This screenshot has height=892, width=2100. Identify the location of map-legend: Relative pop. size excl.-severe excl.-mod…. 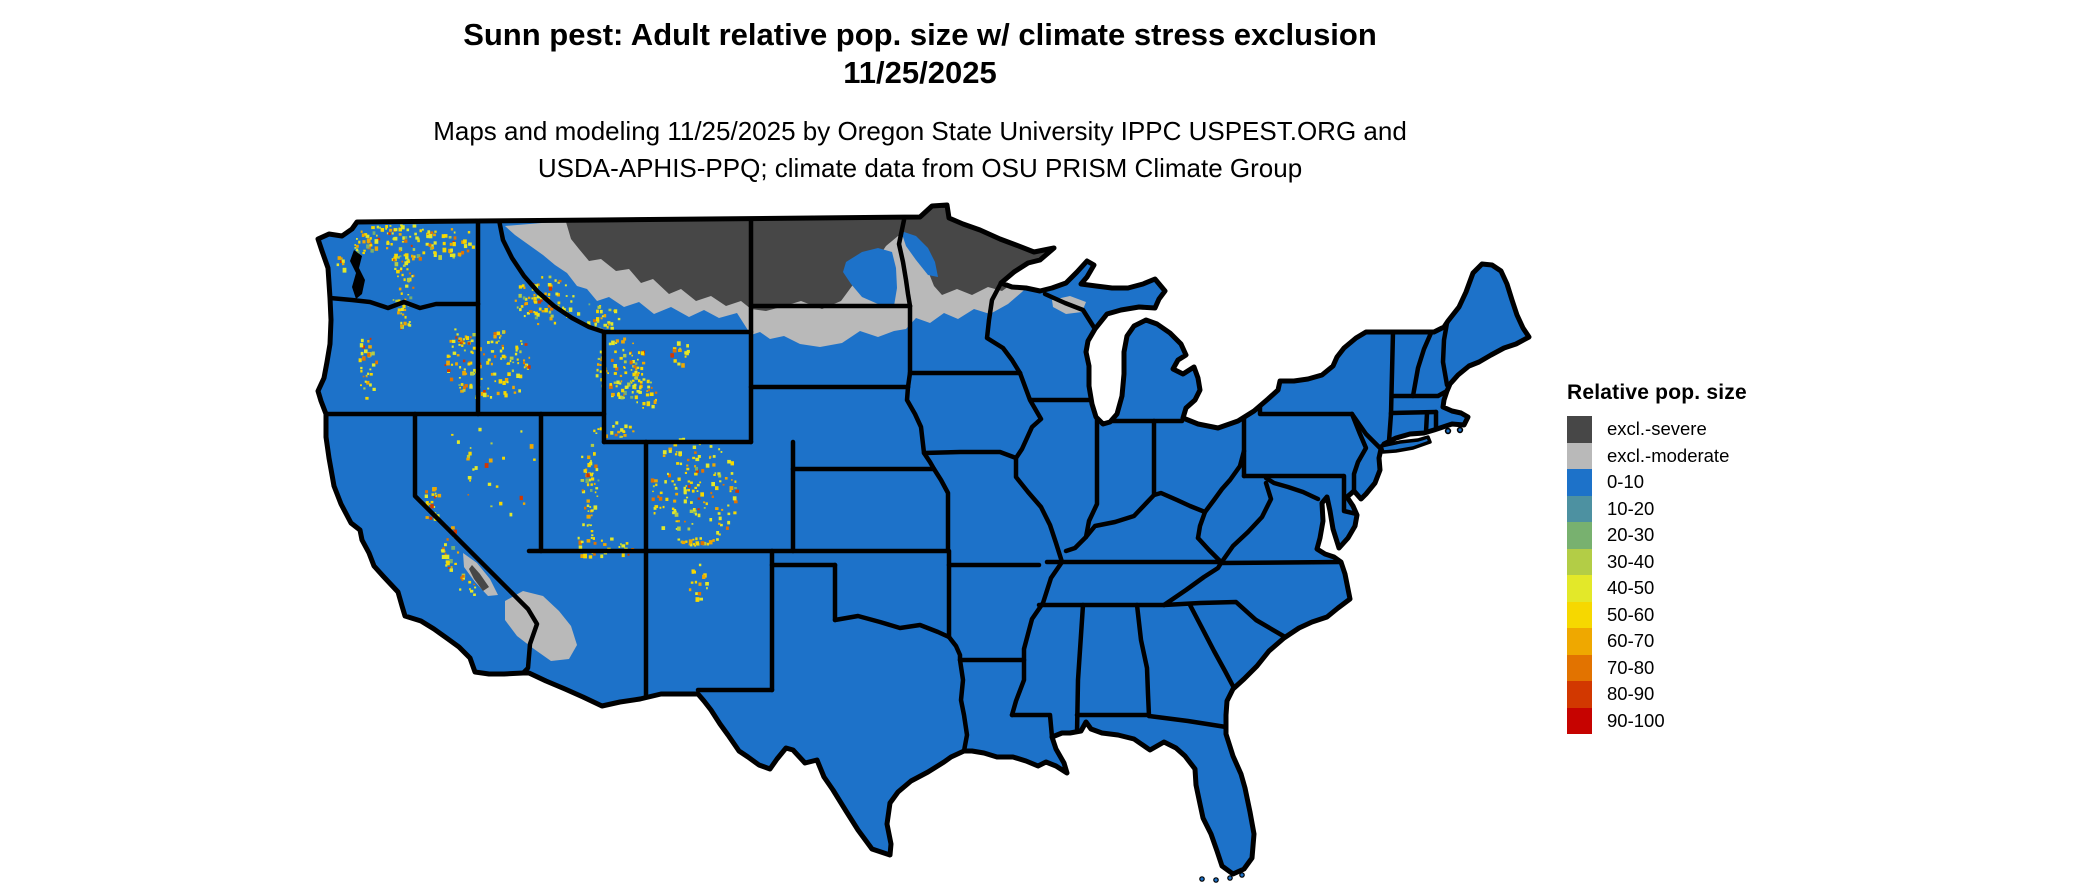
(1657, 557).